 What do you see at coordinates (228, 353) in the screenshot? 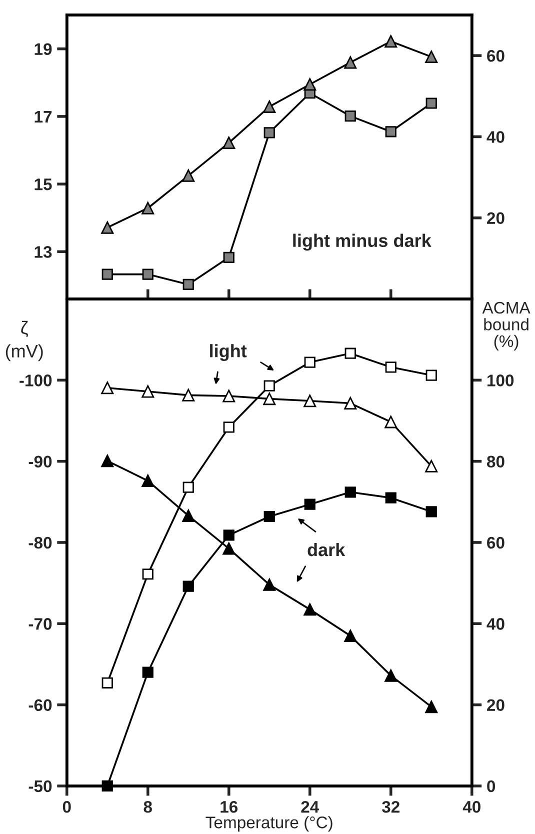
I see `annotation: light` at bounding box center [228, 353].